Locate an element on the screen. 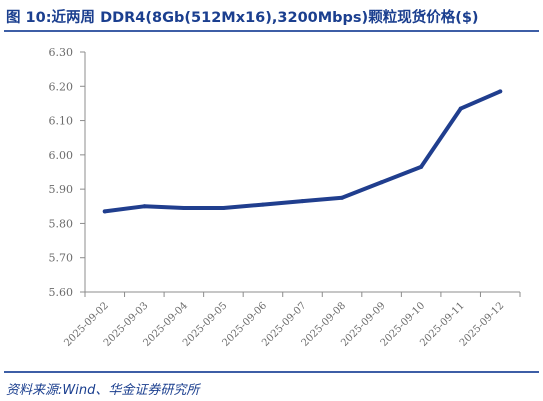 The width and height of the screenshot is (543, 401). y-axis: 5.60 5.70 5.80 5.90 6.00 6.10 6.20 6.30 is located at coordinates (67, 172).